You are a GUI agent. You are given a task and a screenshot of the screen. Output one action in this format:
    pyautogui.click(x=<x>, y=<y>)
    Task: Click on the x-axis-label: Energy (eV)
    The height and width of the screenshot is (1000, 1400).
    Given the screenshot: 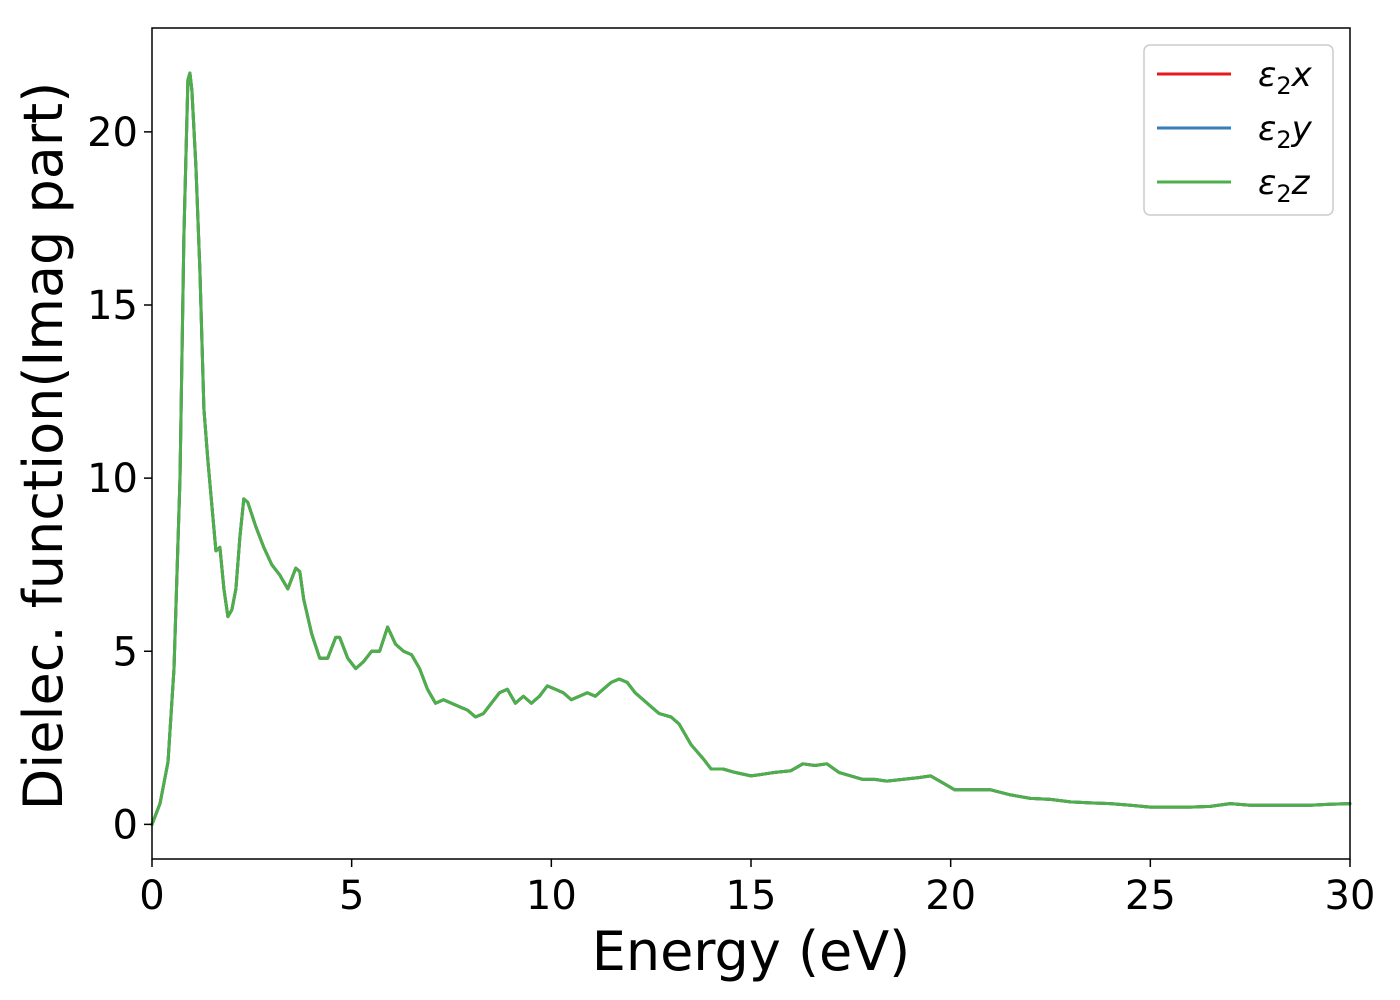 What is the action you would take?
    pyautogui.click(x=751, y=951)
    